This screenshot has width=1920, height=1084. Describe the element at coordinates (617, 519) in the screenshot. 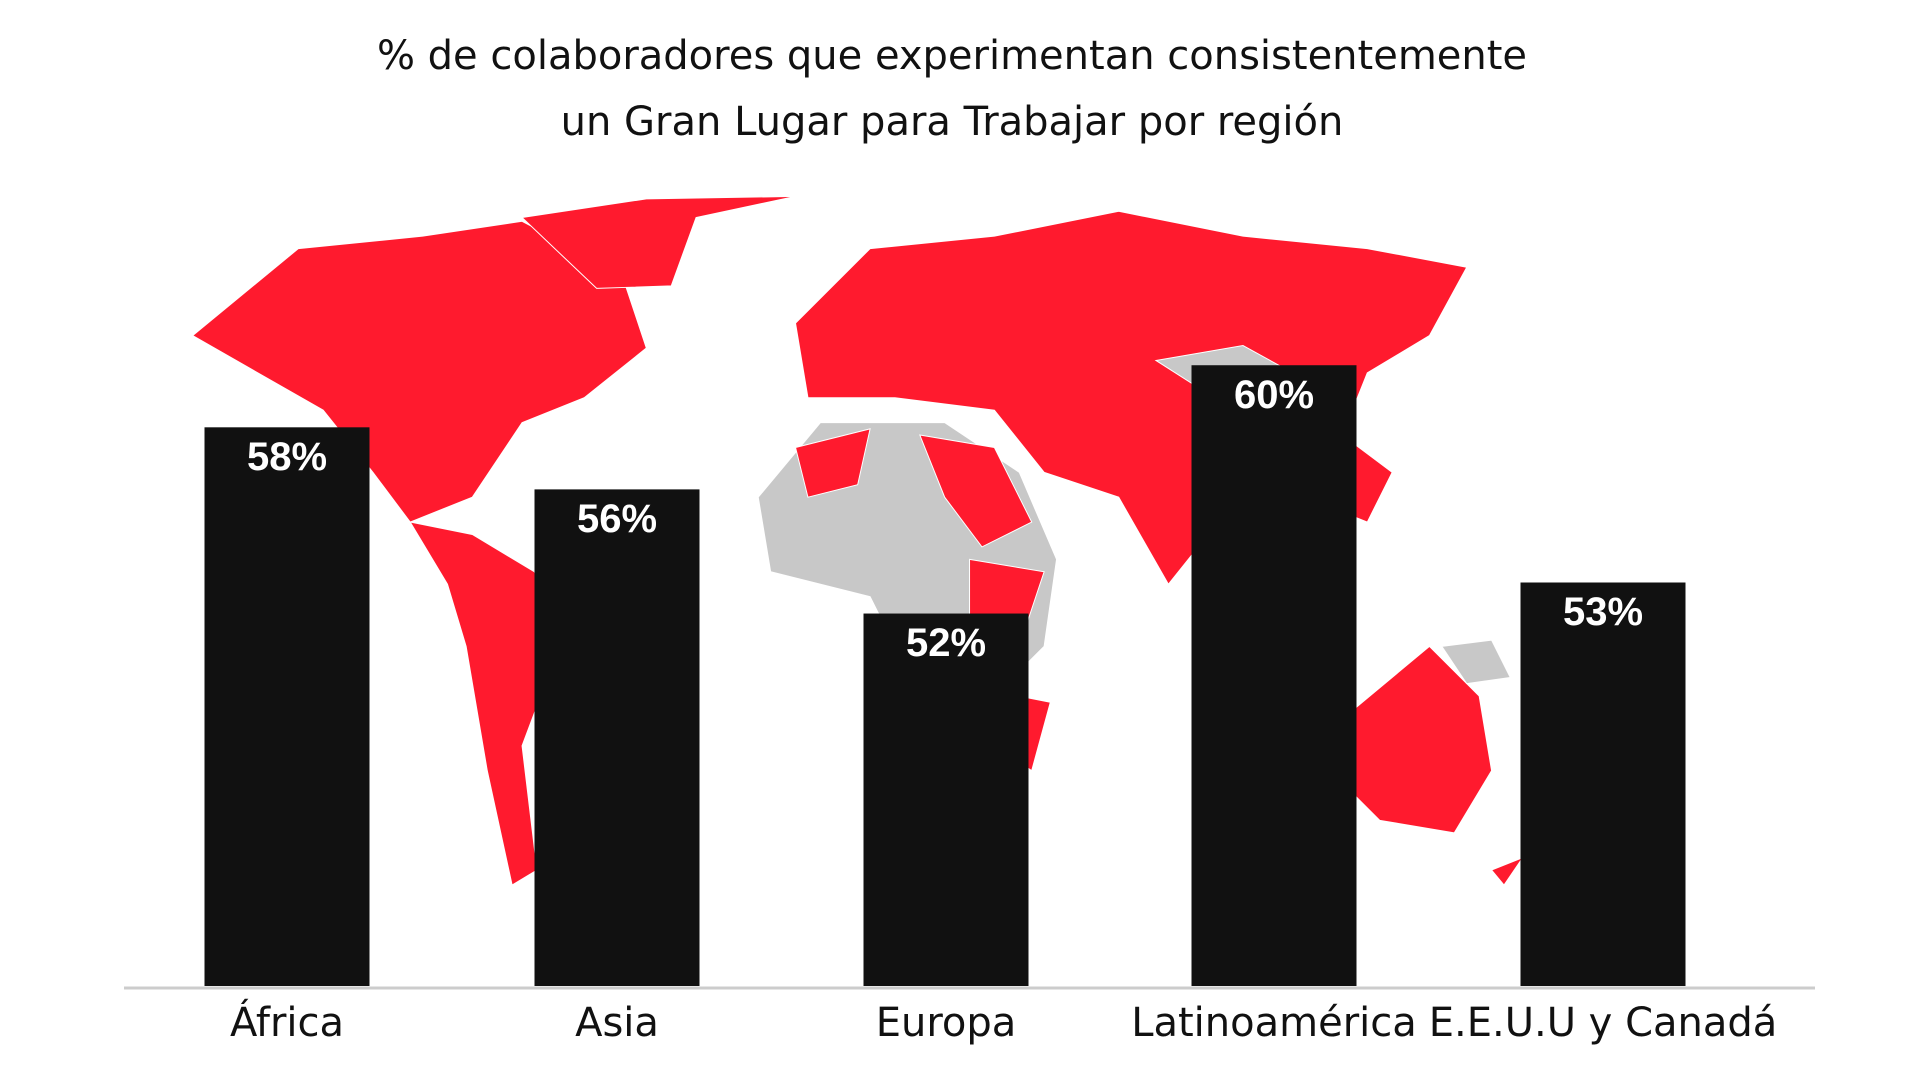

I see `value-label: 56%` at that location.